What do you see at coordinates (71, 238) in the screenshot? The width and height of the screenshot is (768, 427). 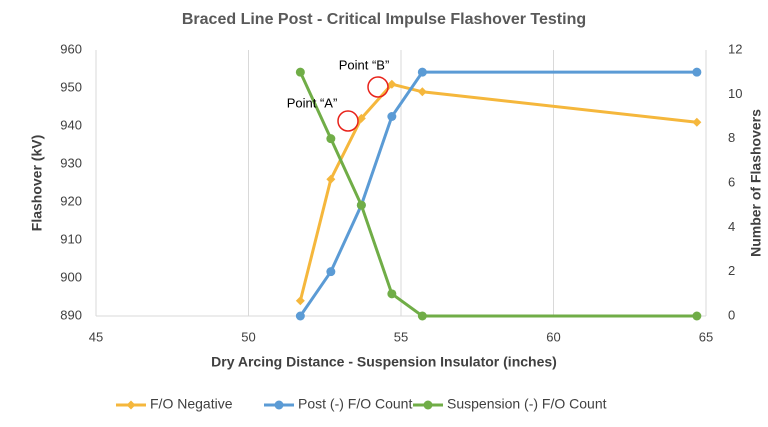 I see `y-tick-label: 910` at bounding box center [71, 238].